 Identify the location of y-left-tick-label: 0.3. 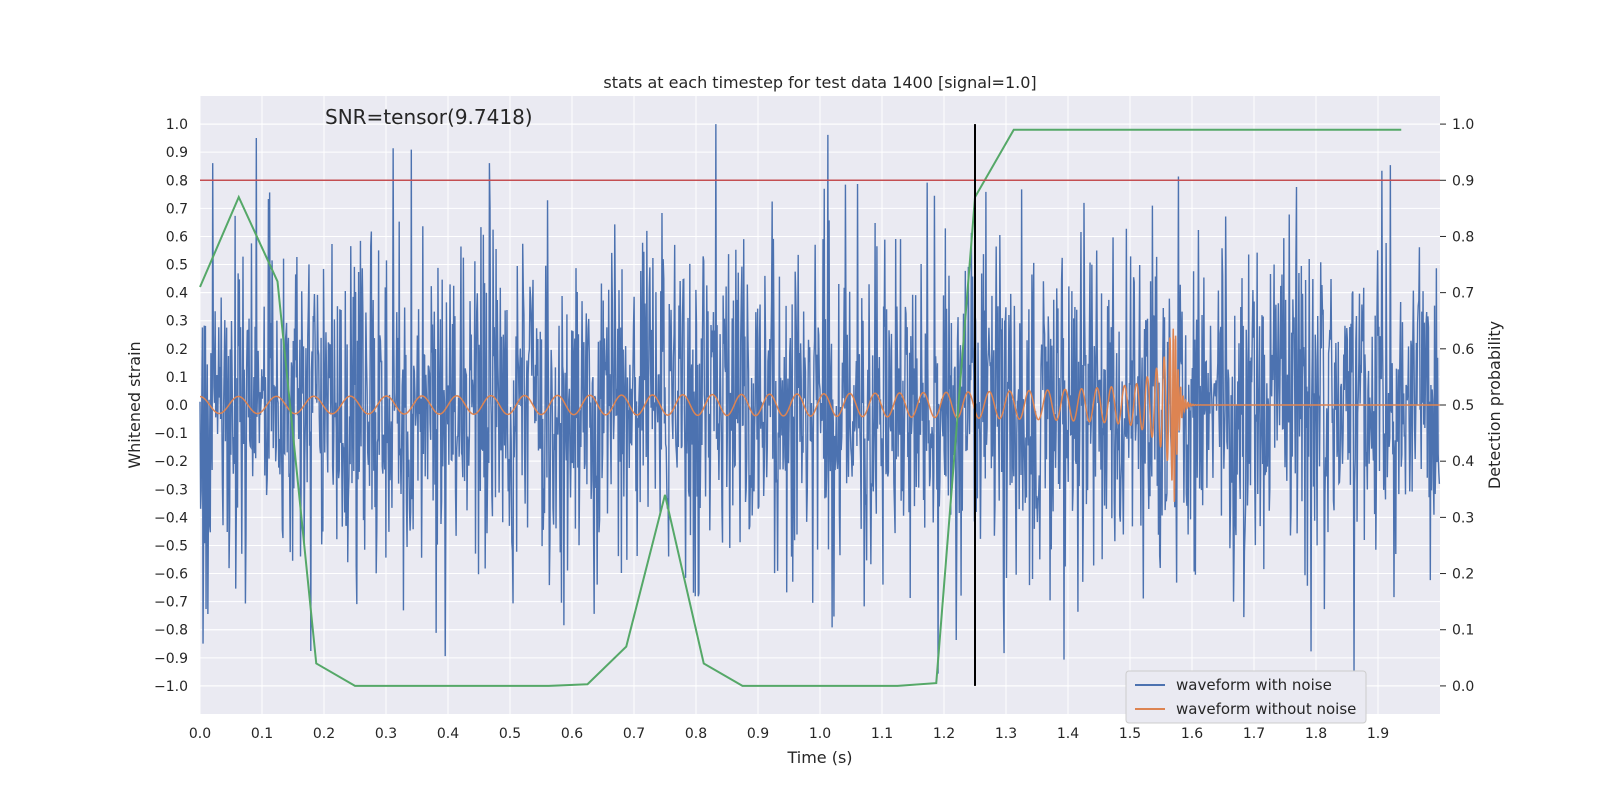
(177, 322).